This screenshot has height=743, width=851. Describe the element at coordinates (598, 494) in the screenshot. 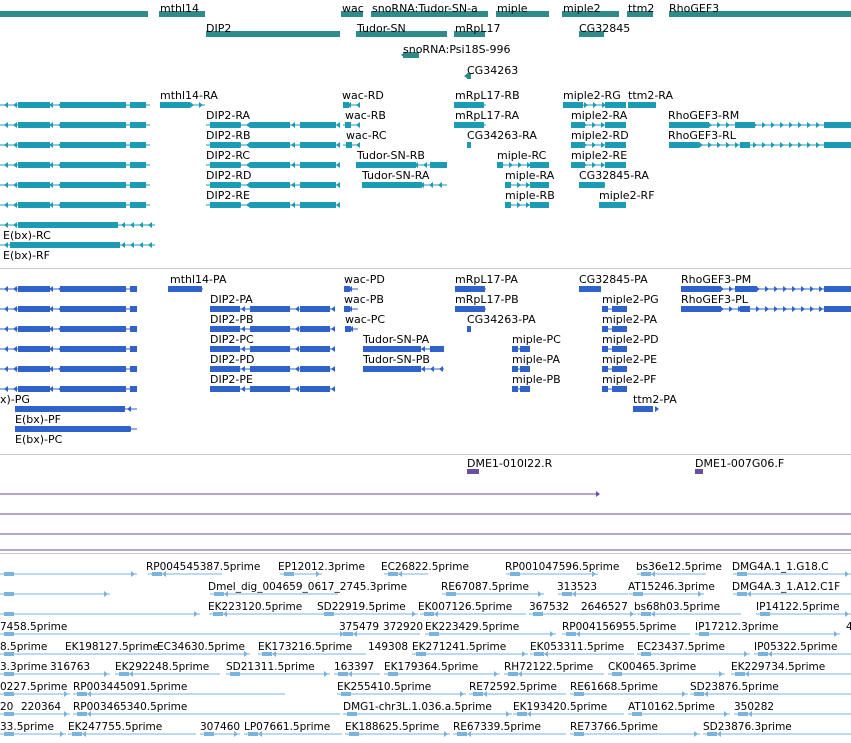

I see `clone-strand-arrow` at that location.